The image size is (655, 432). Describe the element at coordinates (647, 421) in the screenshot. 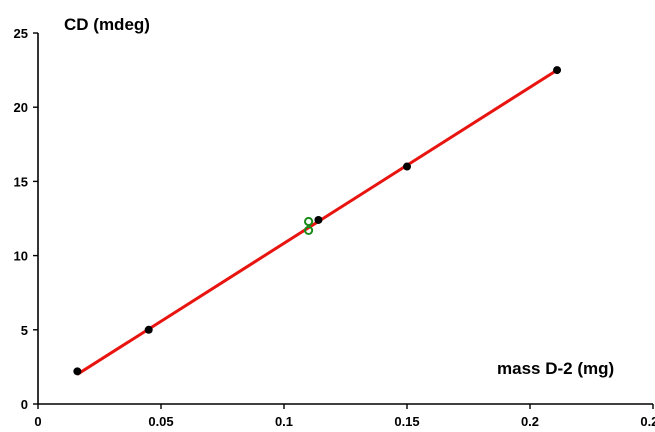

I see `x-tick-label: 0.25` at that location.